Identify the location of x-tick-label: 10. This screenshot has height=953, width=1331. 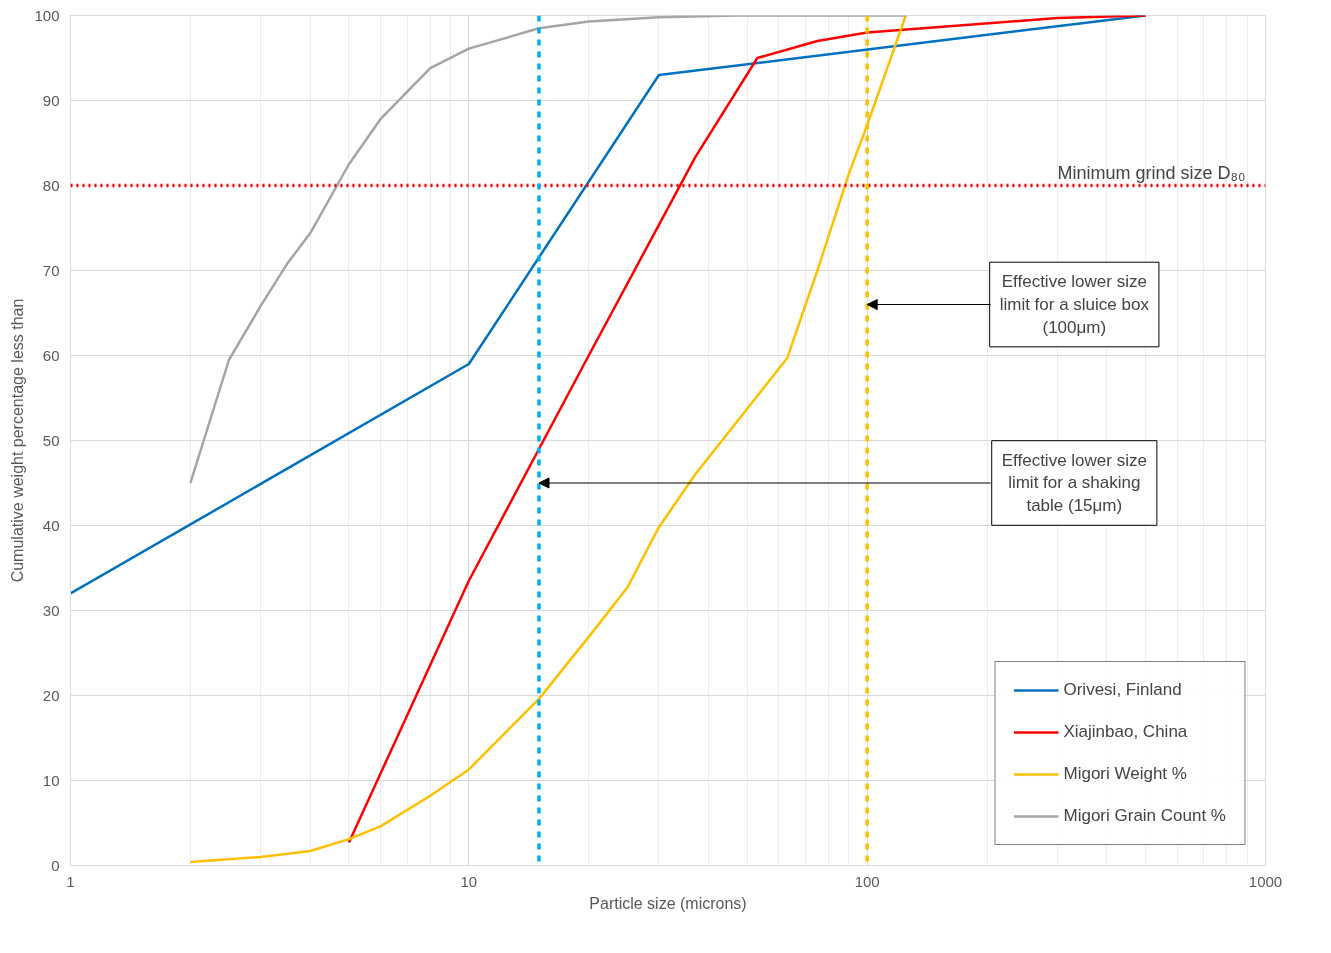
(469, 881).